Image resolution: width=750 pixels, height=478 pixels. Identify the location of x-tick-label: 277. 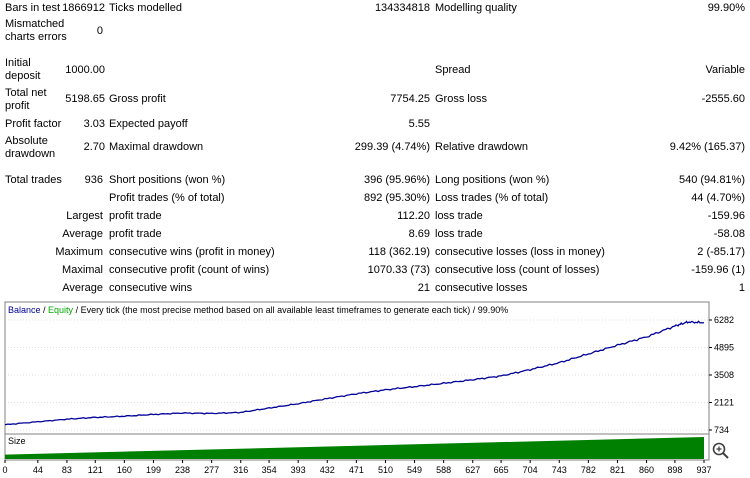
(211, 470).